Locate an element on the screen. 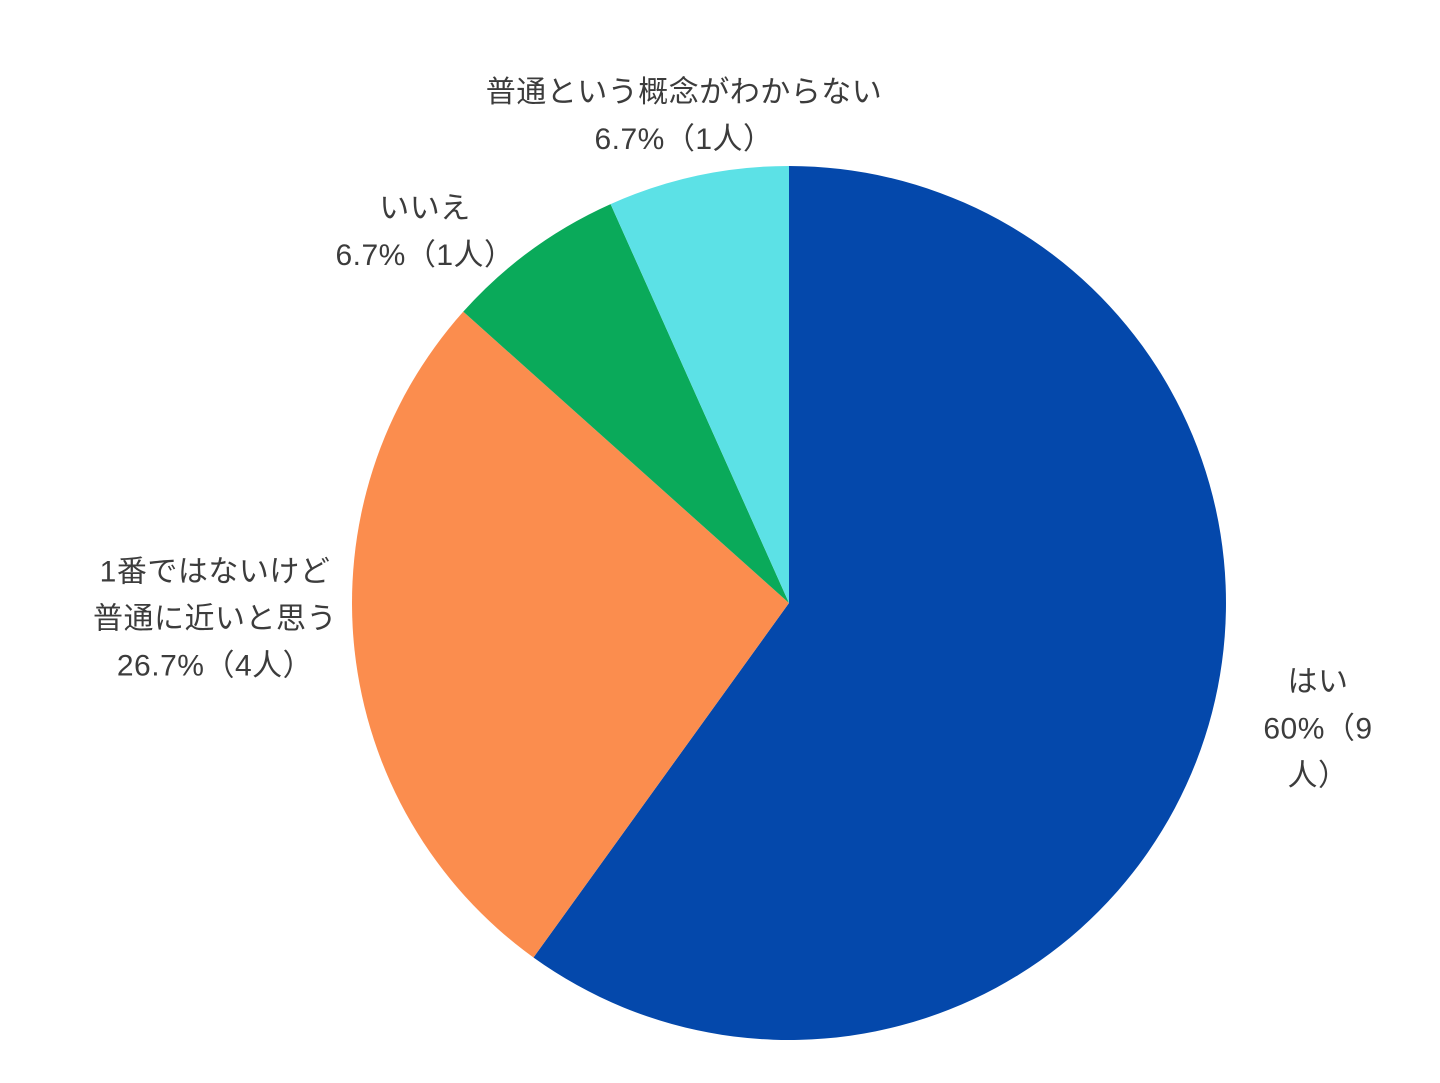 The image size is (1440, 1083). slice-label-no: いいえ 6.7%（1人） is located at coordinates (425, 232).